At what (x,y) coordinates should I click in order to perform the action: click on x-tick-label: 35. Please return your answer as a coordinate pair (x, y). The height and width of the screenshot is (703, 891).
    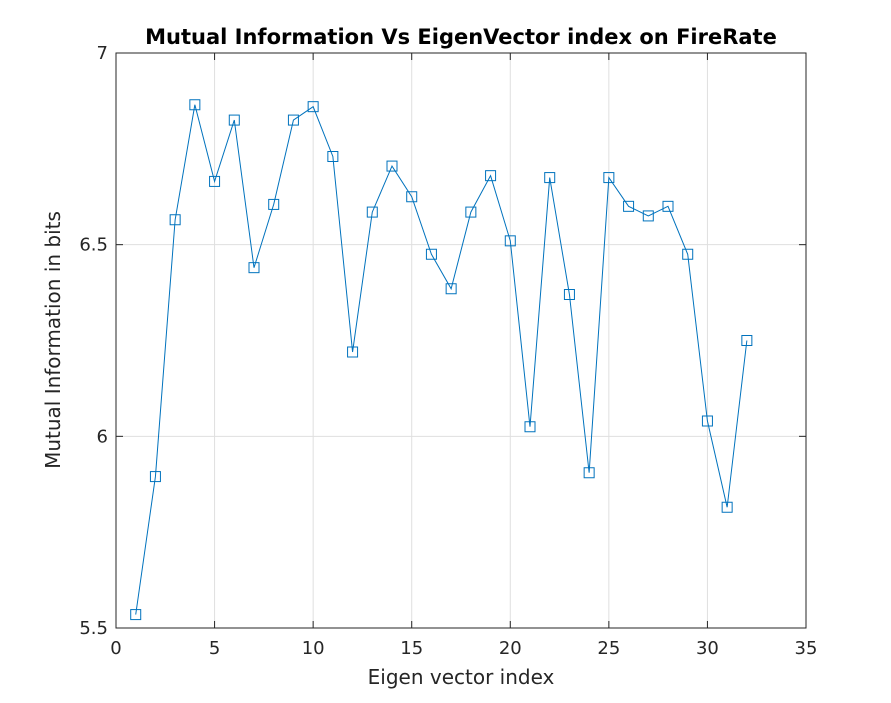
    Looking at the image, I should click on (806, 648).